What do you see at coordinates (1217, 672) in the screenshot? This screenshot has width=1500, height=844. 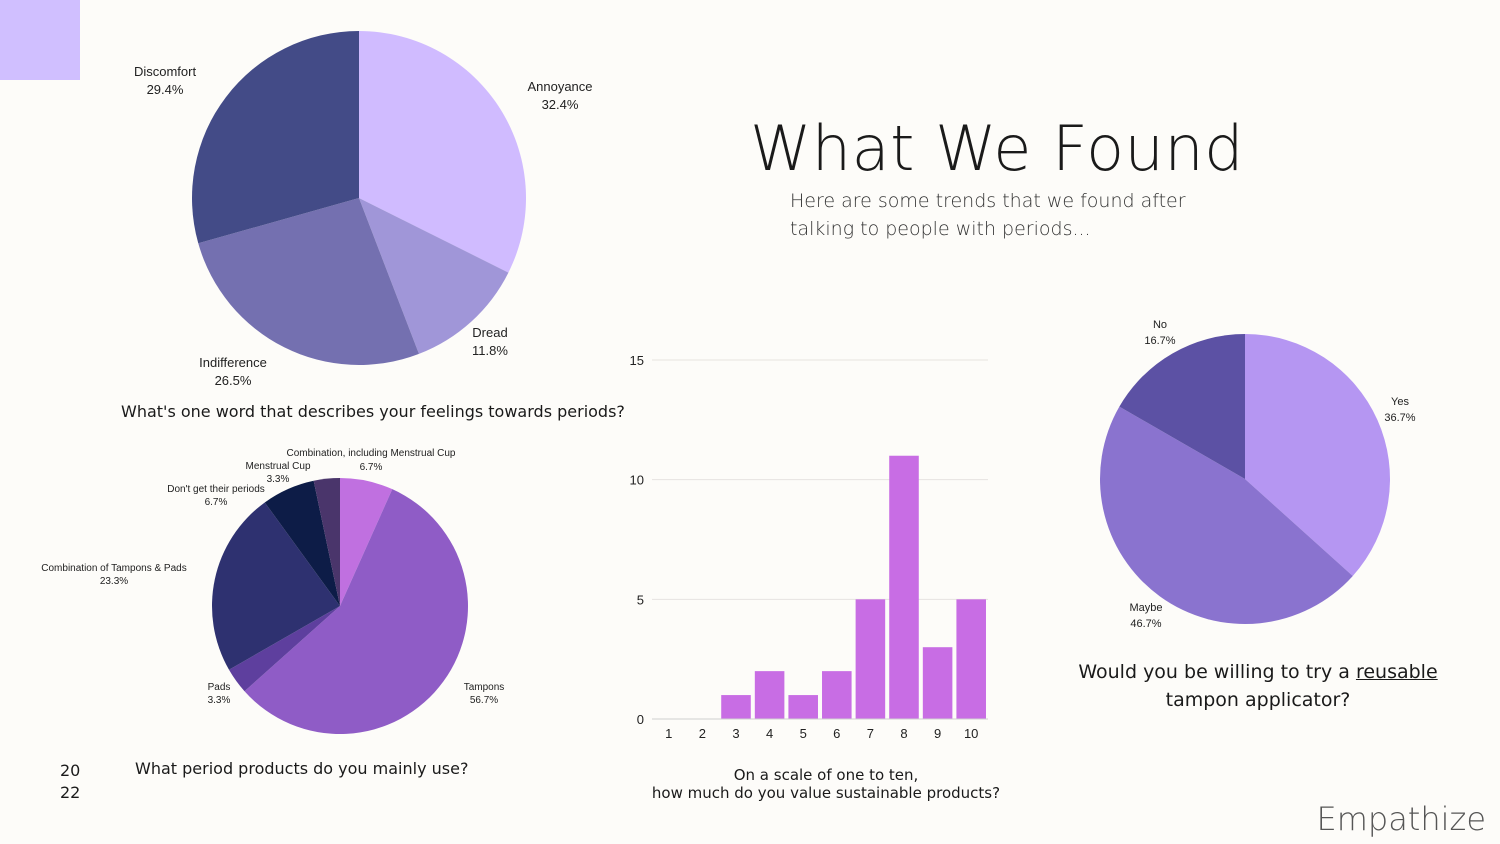 I see `question-reusable-pre: Would you be willing to try a` at bounding box center [1217, 672].